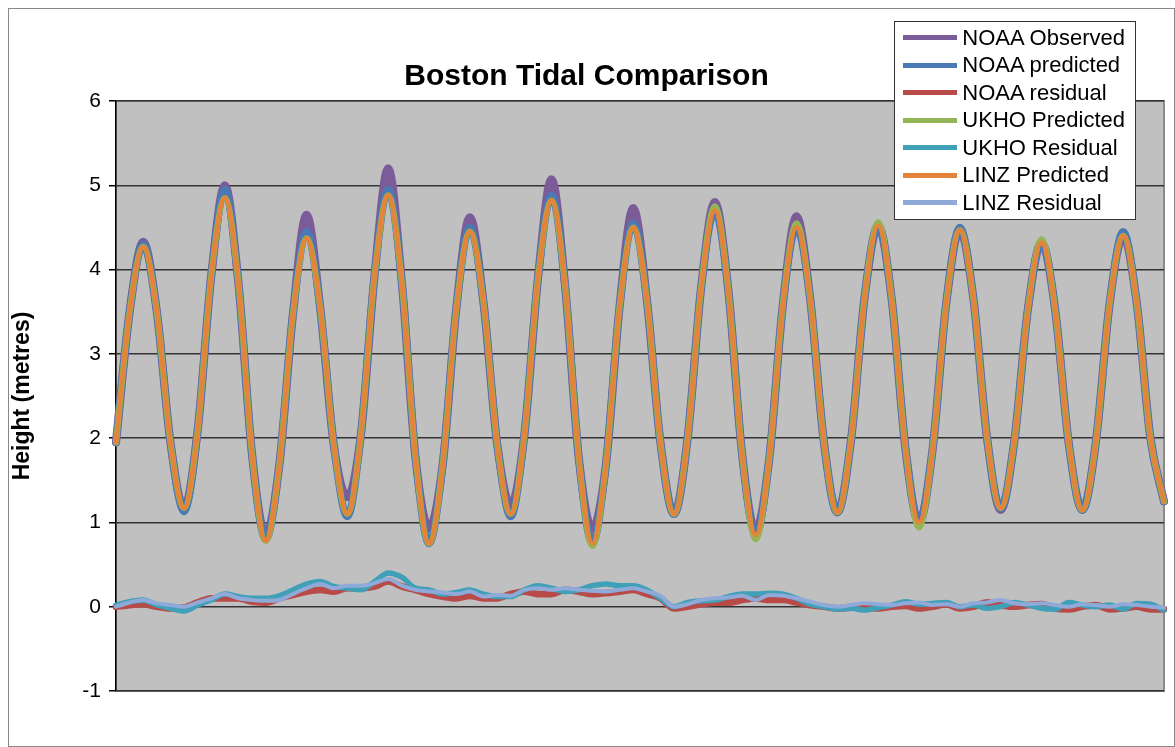 The width and height of the screenshot is (1175, 747). Describe the element at coordinates (1043, 37) in the screenshot. I see `legend-label: NOAA Observed` at that location.